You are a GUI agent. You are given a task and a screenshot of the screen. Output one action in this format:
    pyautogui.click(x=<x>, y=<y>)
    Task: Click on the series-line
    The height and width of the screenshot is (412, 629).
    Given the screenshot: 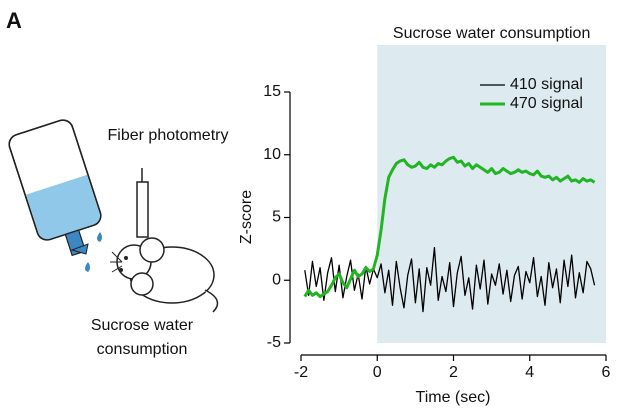 What is the action you would take?
    pyautogui.click(x=450, y=279)
    